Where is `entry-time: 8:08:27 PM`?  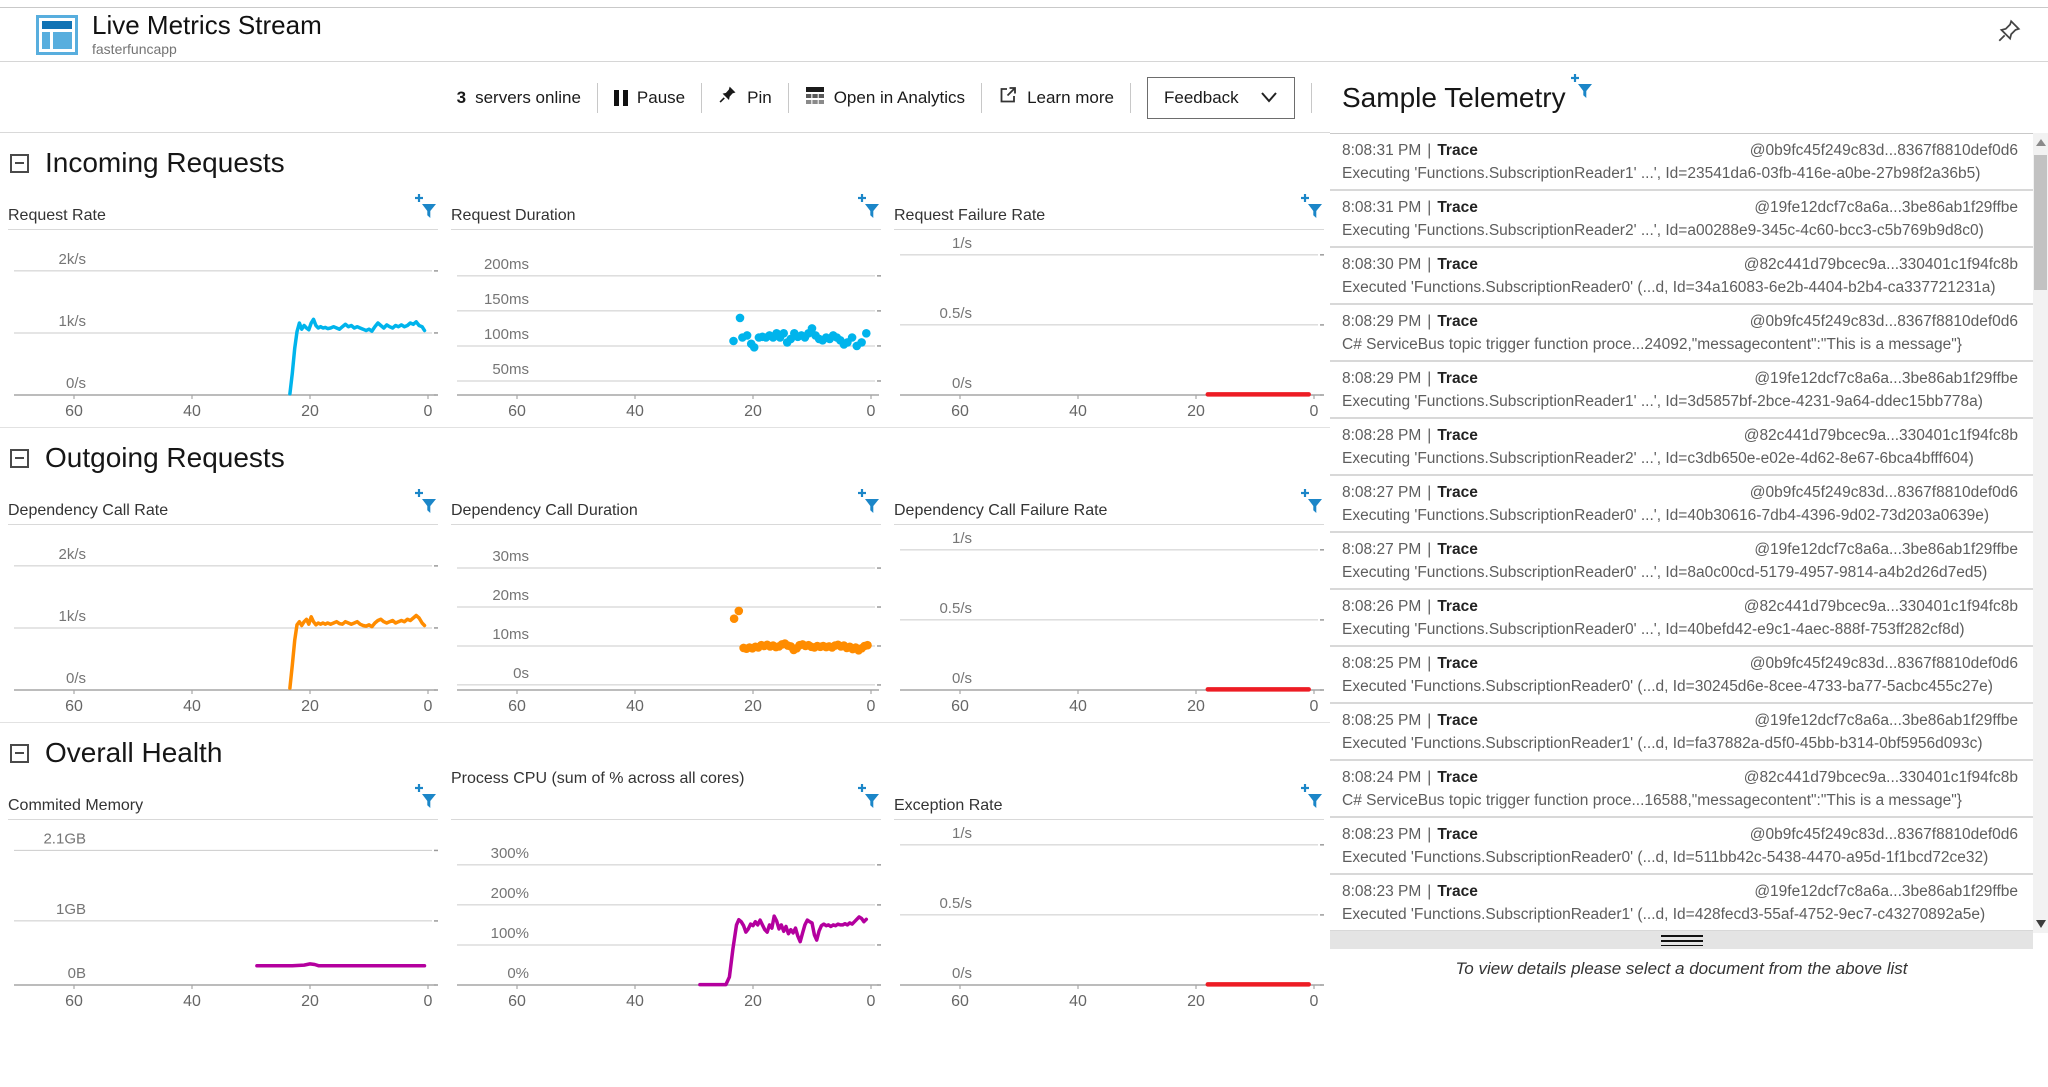
entry-time: 8:08:27 PM is located at coordinates (1382, 492).